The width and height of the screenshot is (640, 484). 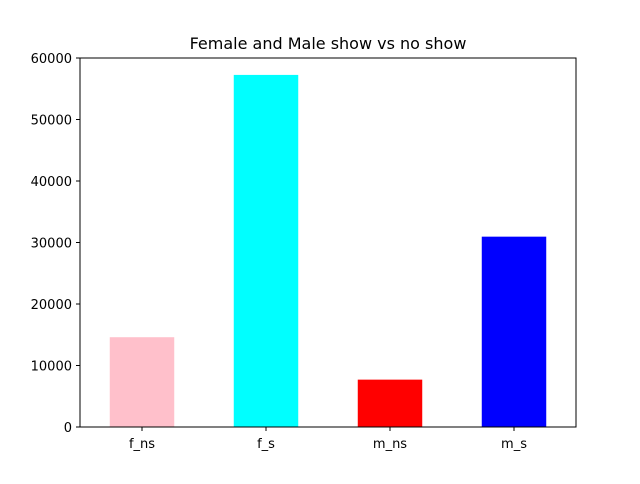 I want to click on bar-m-ns, so click(x=390, y=403).